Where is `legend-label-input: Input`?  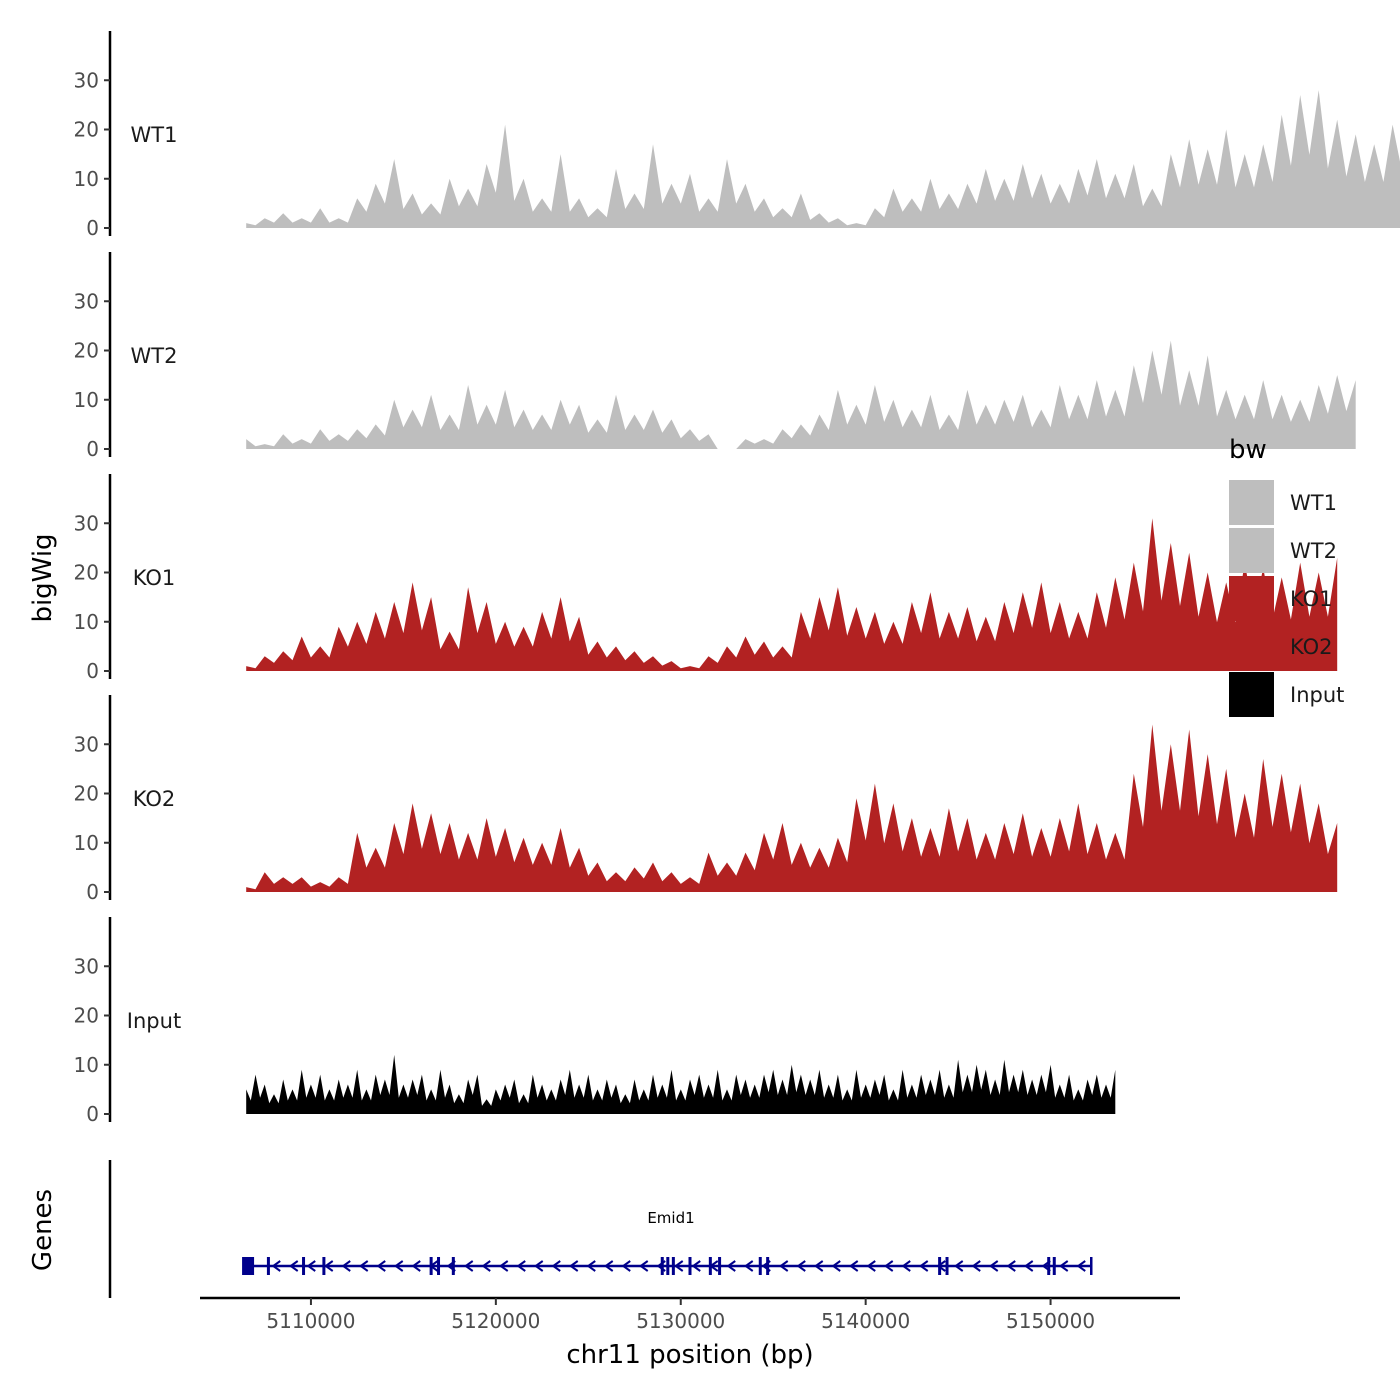
legend-label-input: Input is located at coordinates (1317, 695).